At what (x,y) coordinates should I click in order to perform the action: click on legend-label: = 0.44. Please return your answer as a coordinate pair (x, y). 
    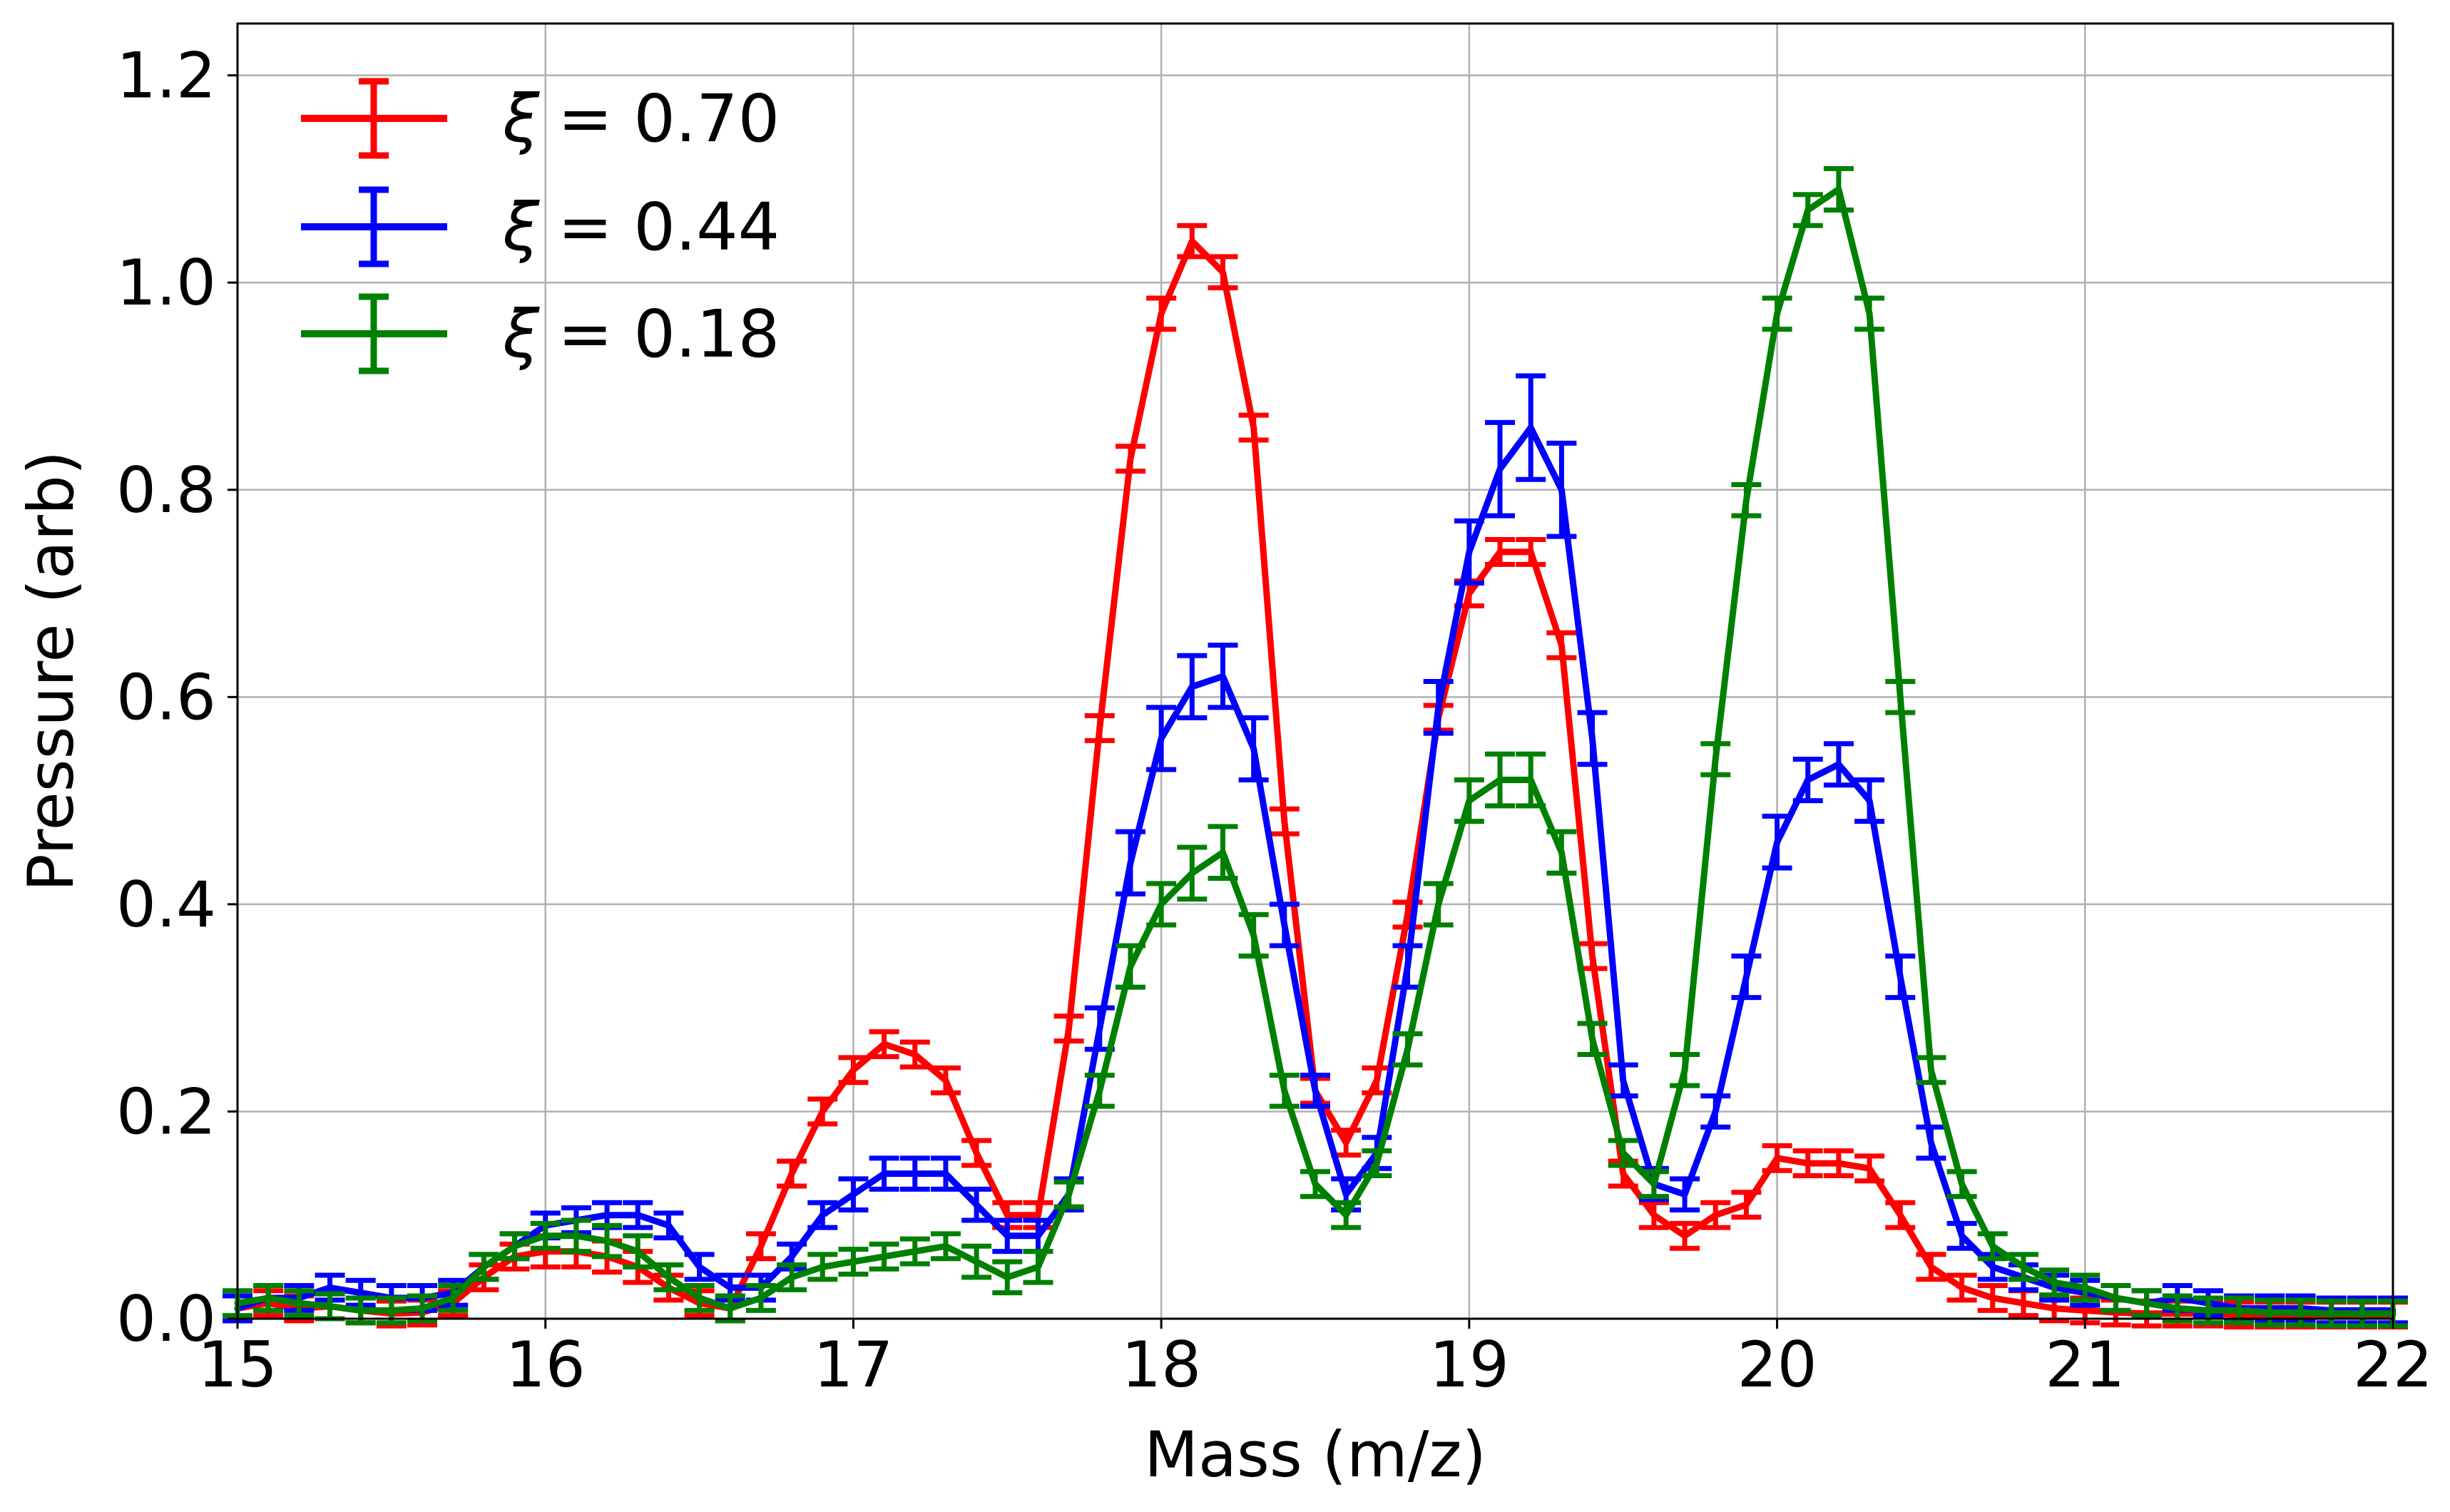
    Looking at the image, I should click on (669, 227).